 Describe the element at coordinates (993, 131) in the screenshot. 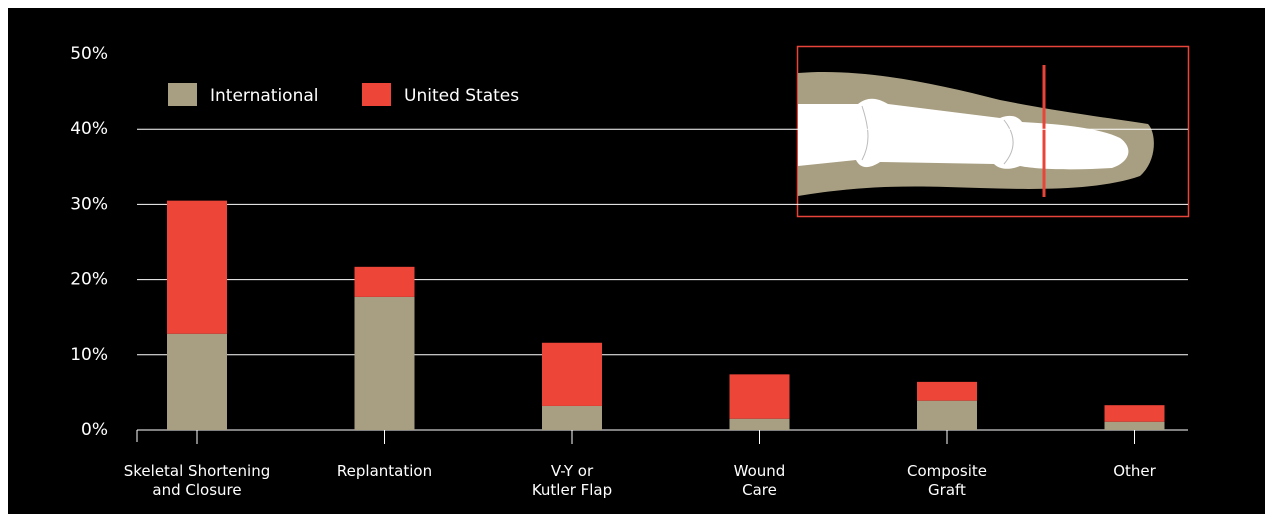

I see `finger-illustration` at that location.